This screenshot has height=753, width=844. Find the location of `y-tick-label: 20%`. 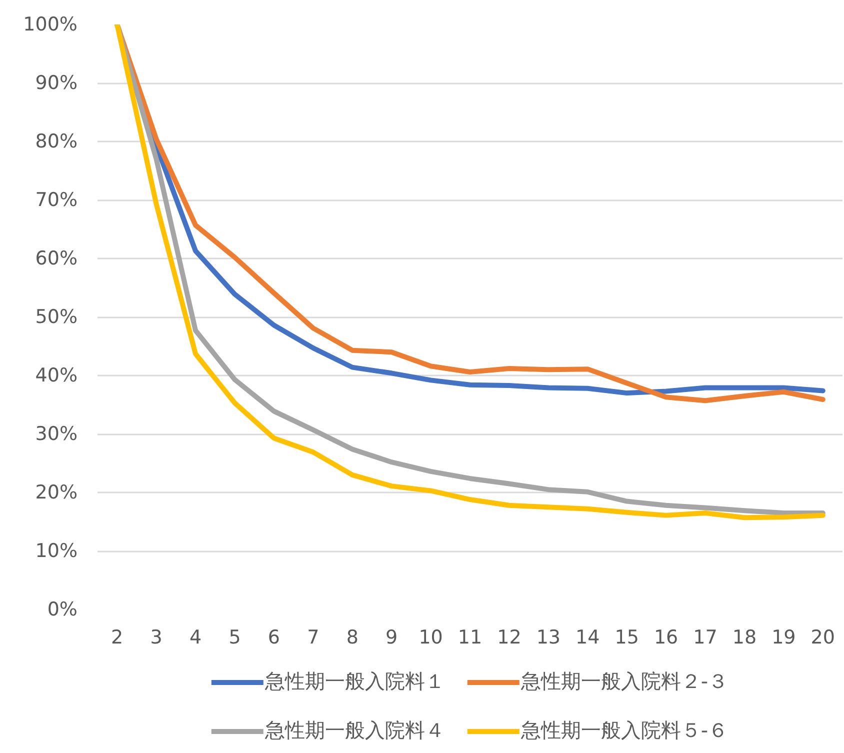

y-tick-label: 20% is located at coordinates (56, 493).